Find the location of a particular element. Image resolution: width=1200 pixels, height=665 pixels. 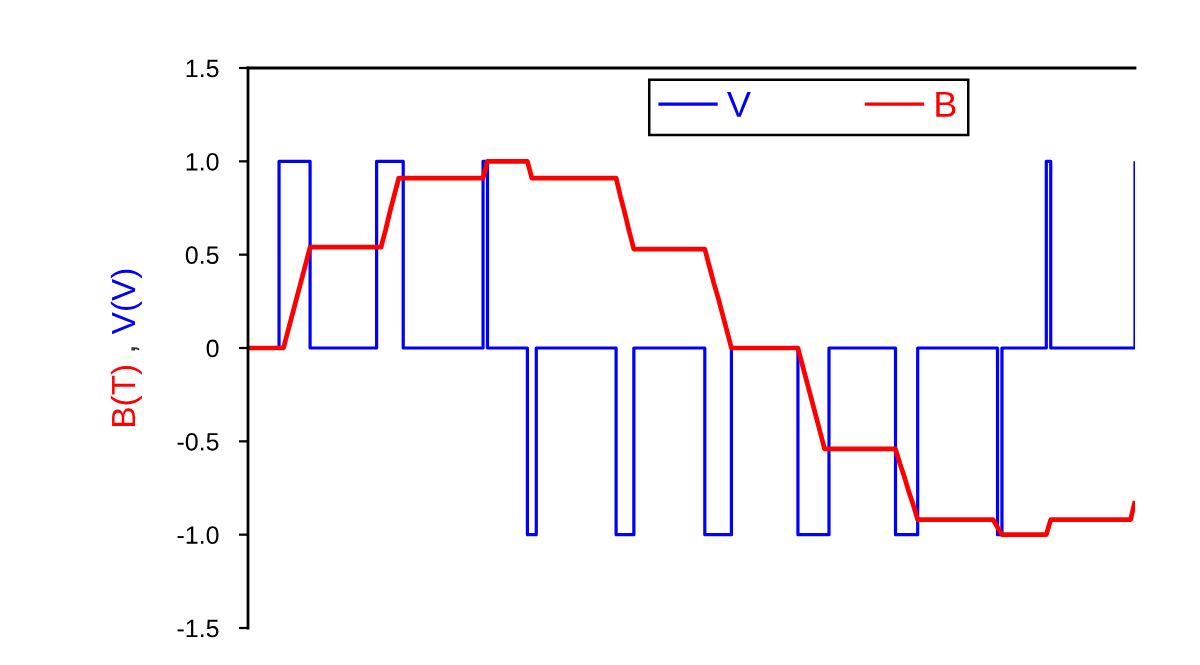

y-tick-label: 1.0 is located at coordinates (202, 161).